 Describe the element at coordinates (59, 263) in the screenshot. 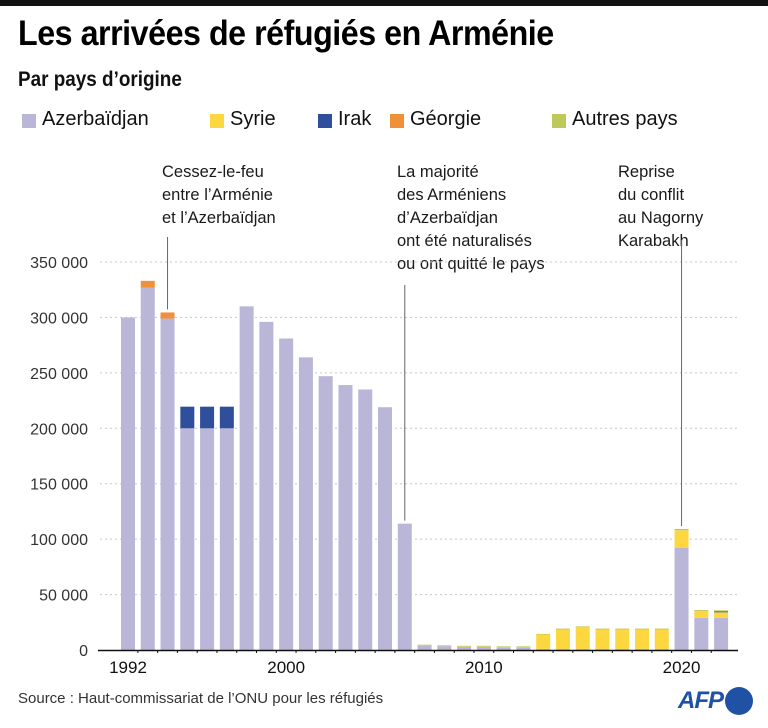

I see `y-tick-label: 350 000` at that location.